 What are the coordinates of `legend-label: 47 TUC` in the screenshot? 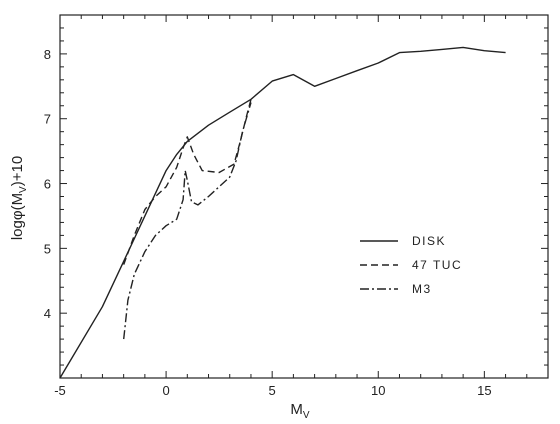 It's located at (437, 265).